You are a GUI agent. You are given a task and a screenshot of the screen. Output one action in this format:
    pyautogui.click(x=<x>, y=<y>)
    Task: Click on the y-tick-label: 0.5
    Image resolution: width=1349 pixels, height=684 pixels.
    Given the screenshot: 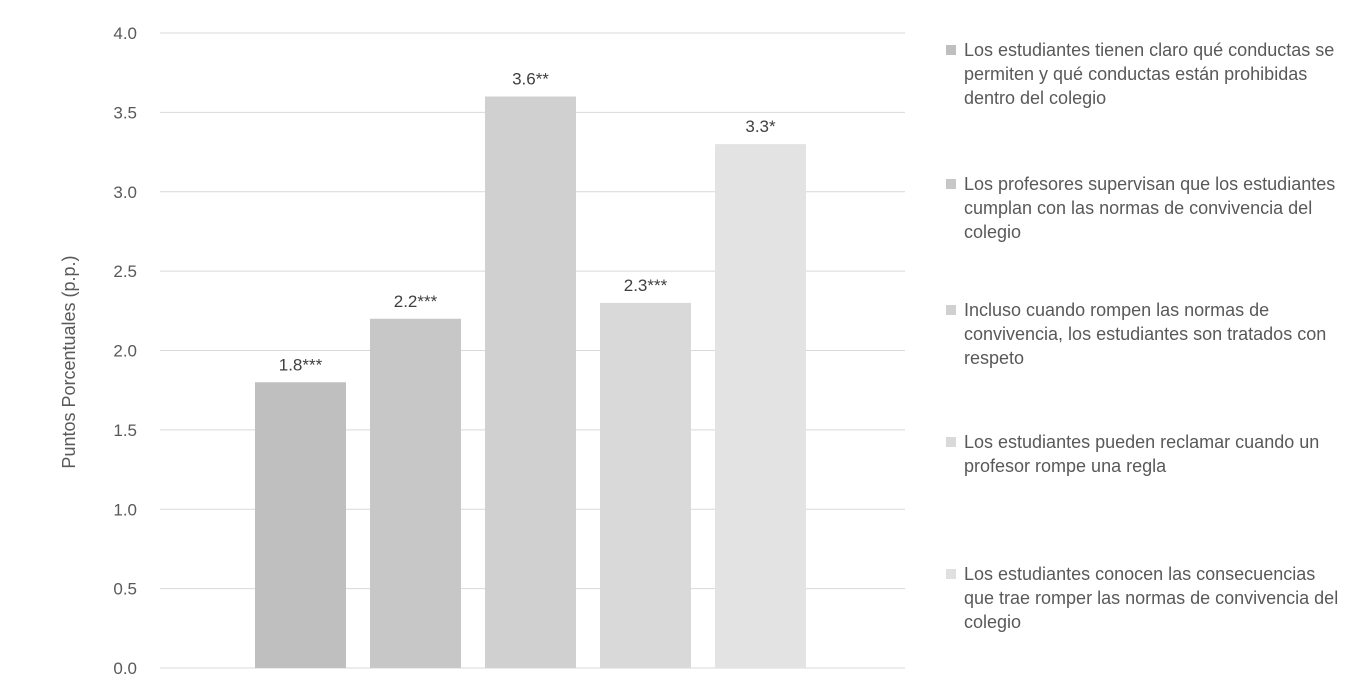 What is the action you would take?
    pyautogui.click(x=125, y=589)
    